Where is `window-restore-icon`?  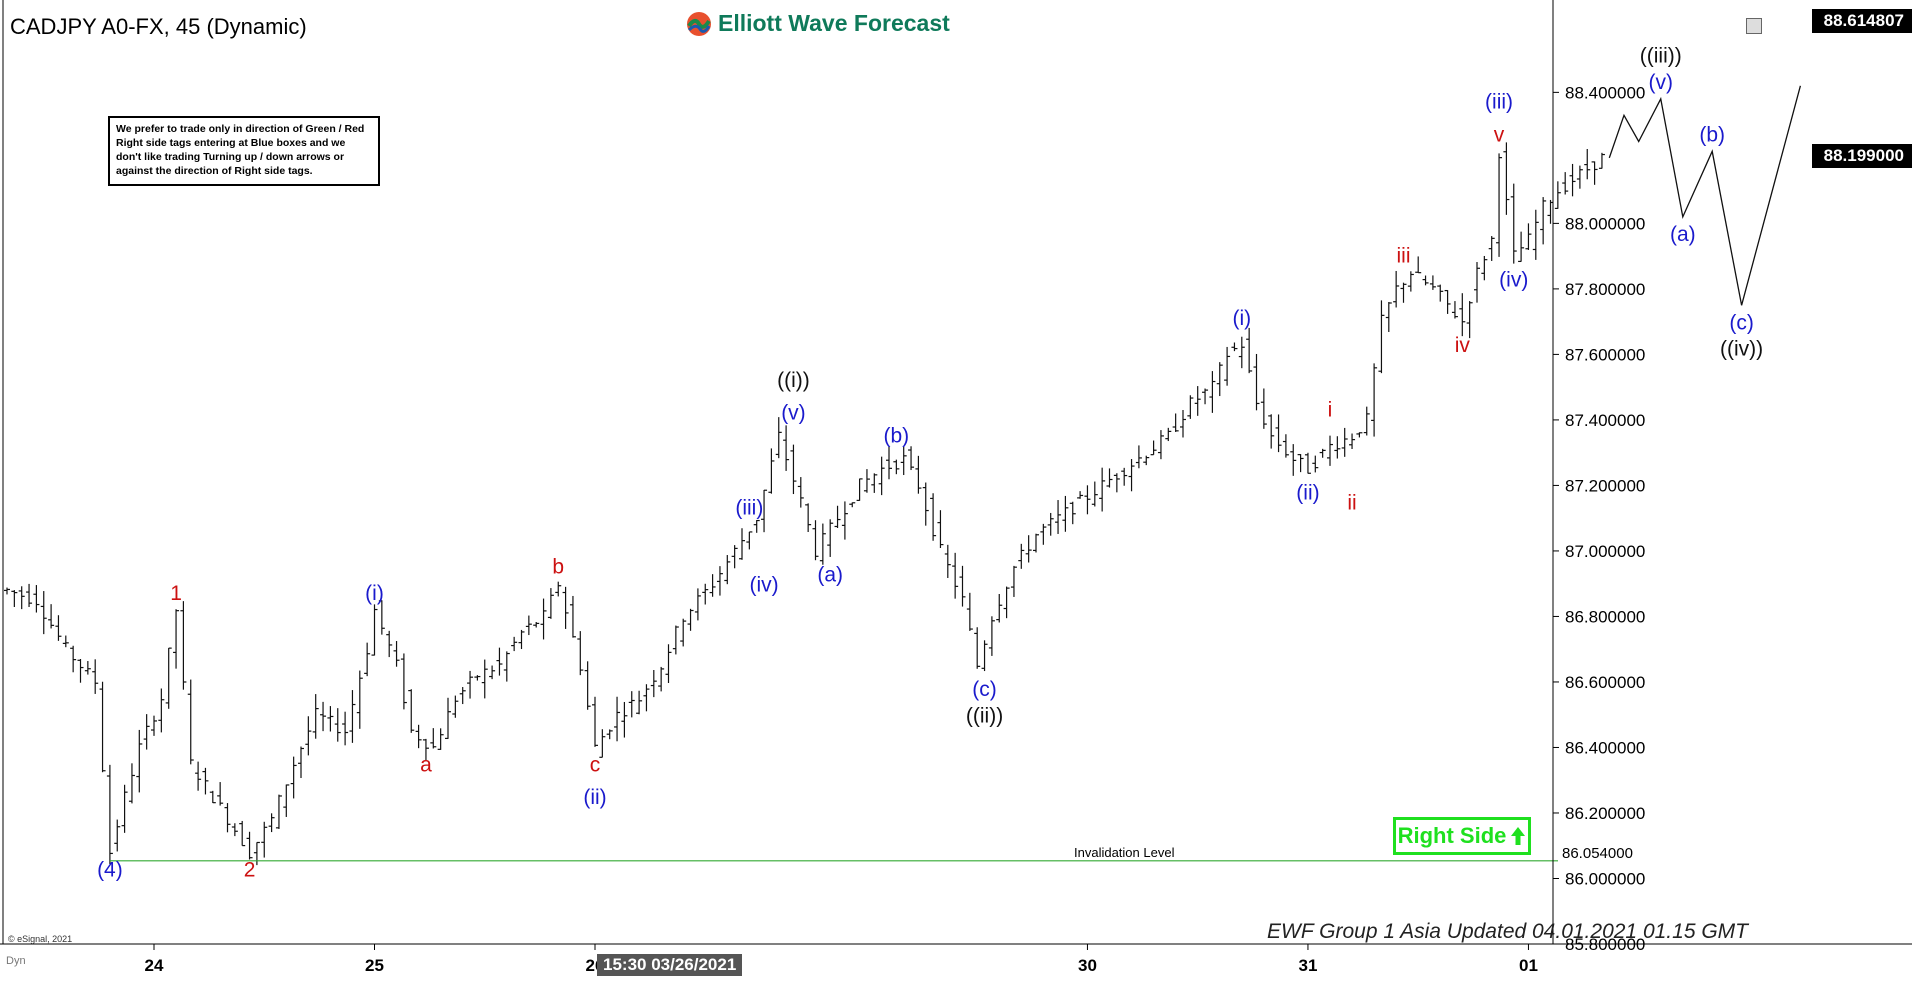
window-restore-icon is located at coordinates (1754, 26).